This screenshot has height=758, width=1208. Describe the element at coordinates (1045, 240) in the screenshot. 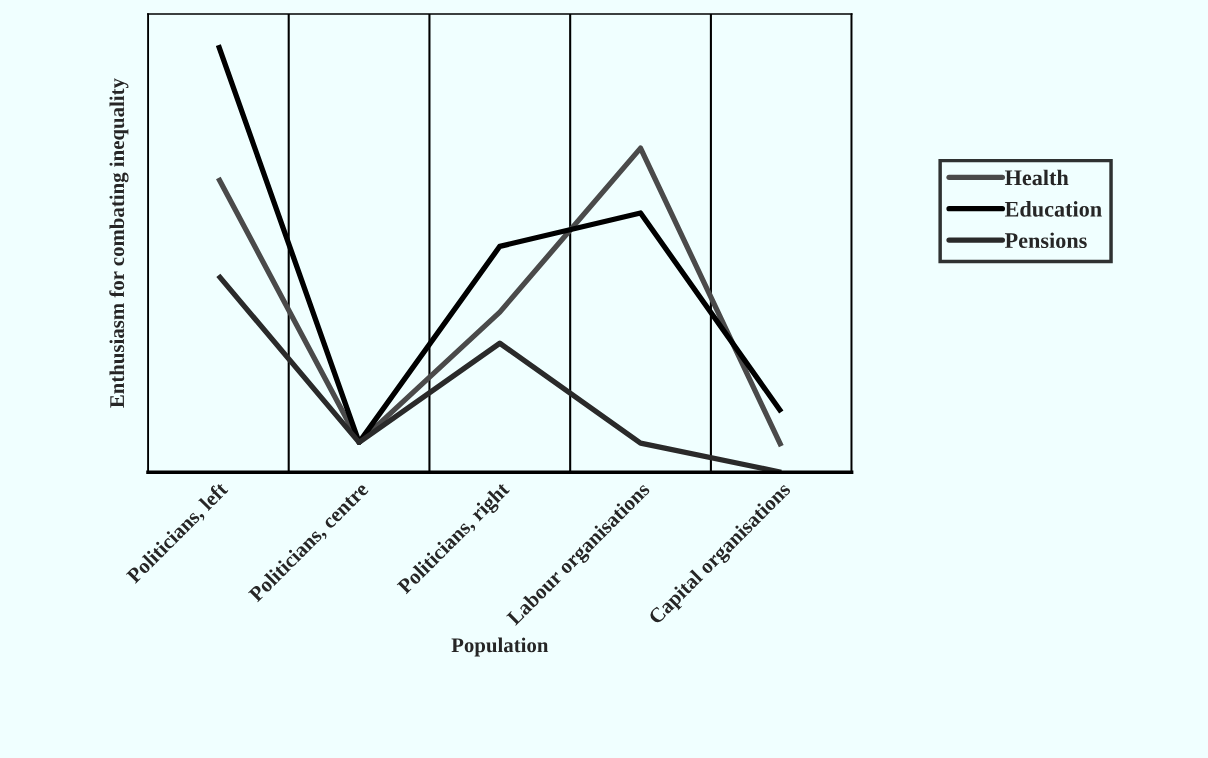

I see `legend-label: Pensions` at that location.